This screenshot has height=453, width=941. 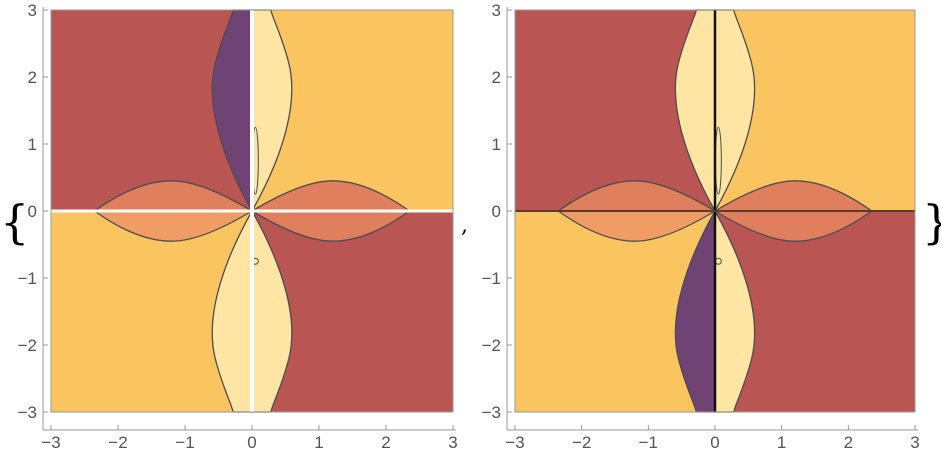 What do you see at coordinates (14, 222) in the screenshot?
I see `open-brace: {` at bounding box center [14, 222].